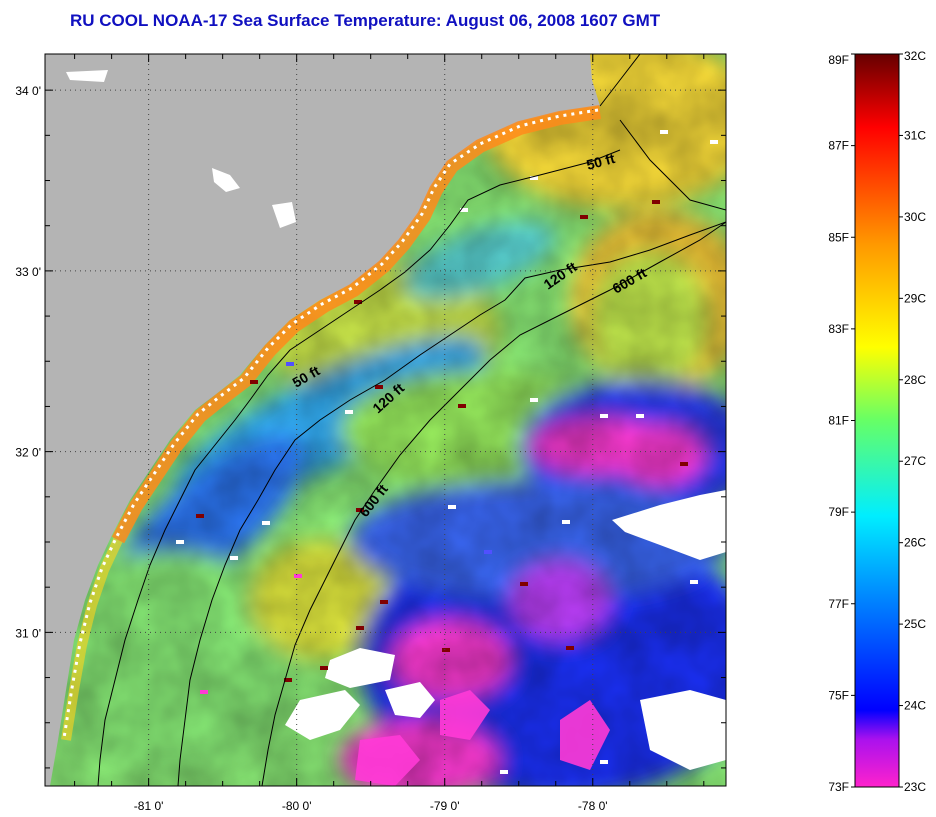 This screenshot has width=936, height=817. What do you see at coordinates (838, 695) in the screenshot?
I see `colorbar-f-label: 75F` at bounding box center [838, 695].